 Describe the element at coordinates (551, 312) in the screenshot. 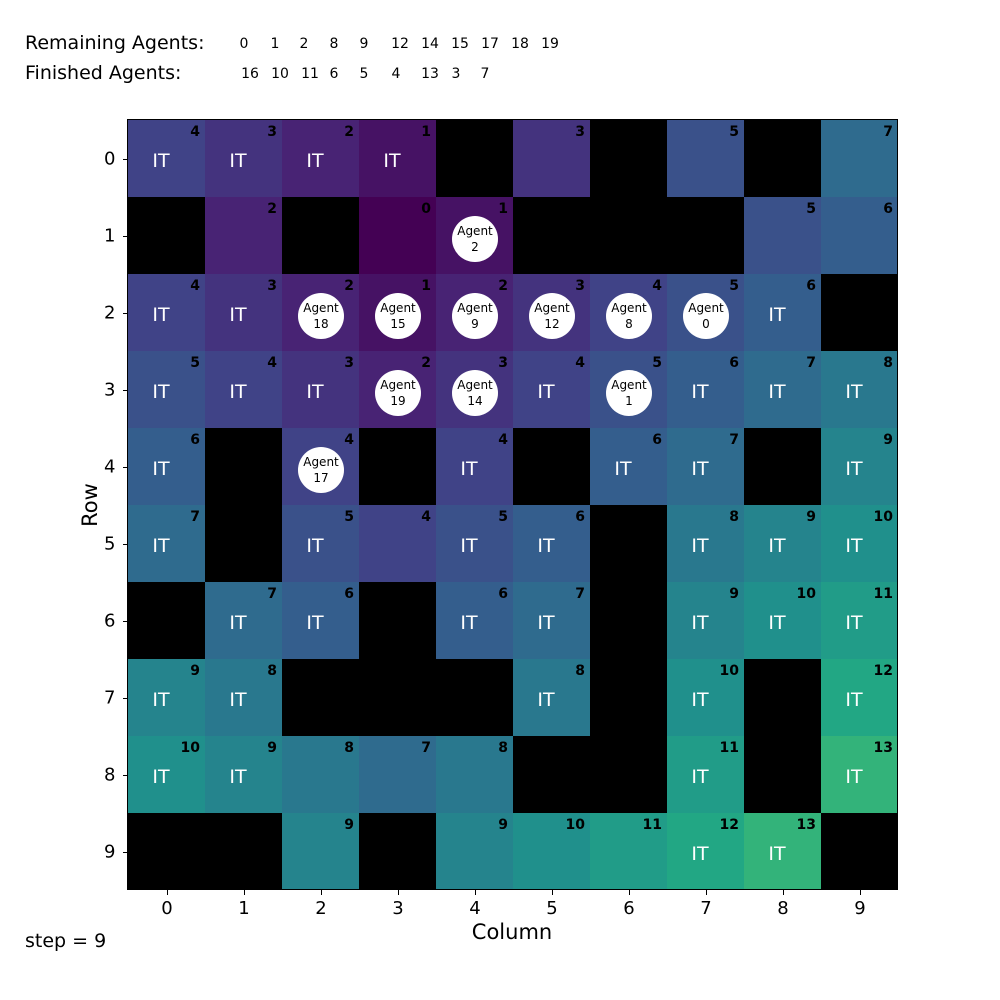

I see `grid-cell: 3 Agent 12` at that location.